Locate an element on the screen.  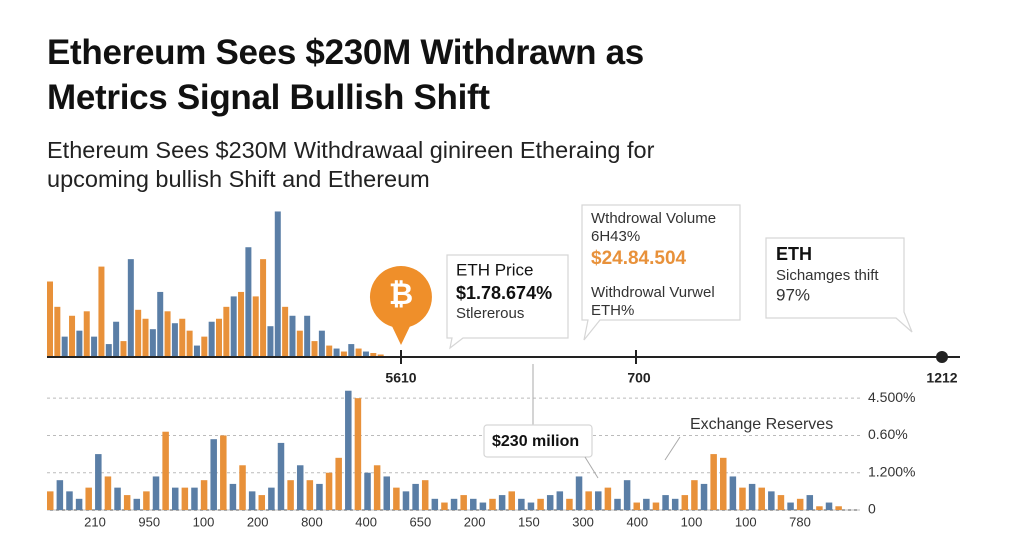
x-tick-label: 300 is located at coordinates (583, 521).